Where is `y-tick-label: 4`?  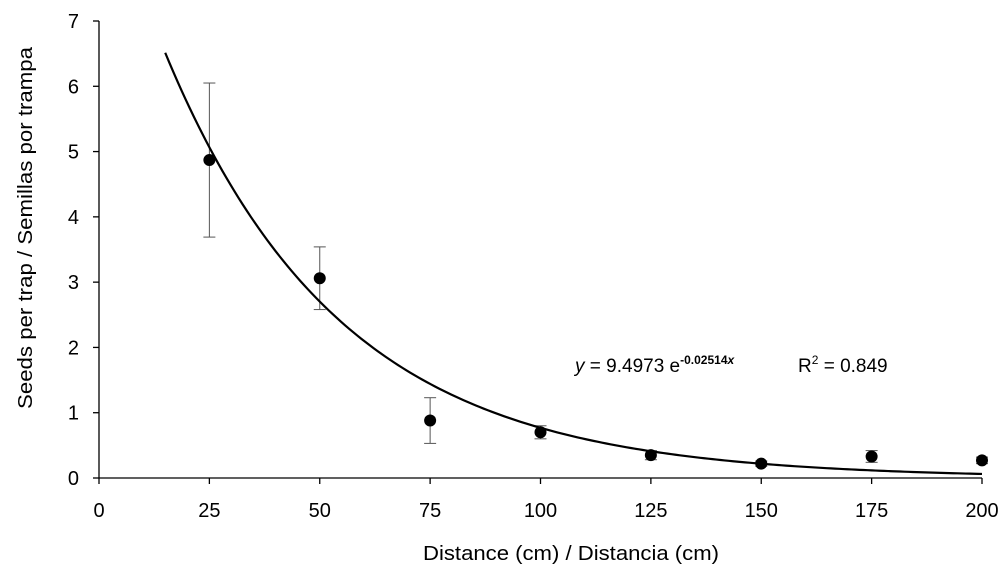
y-tick-label: 4 is located at coordinates (73, 218).